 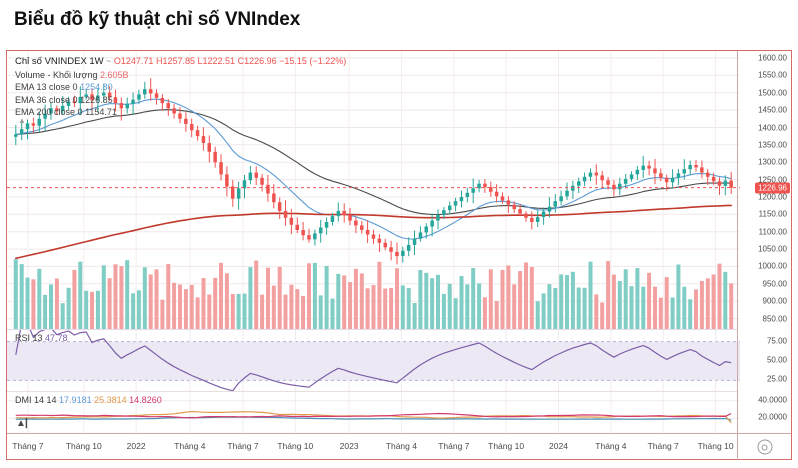 I want to click on price-tick: 1500.00, so click(x=772, y=93).